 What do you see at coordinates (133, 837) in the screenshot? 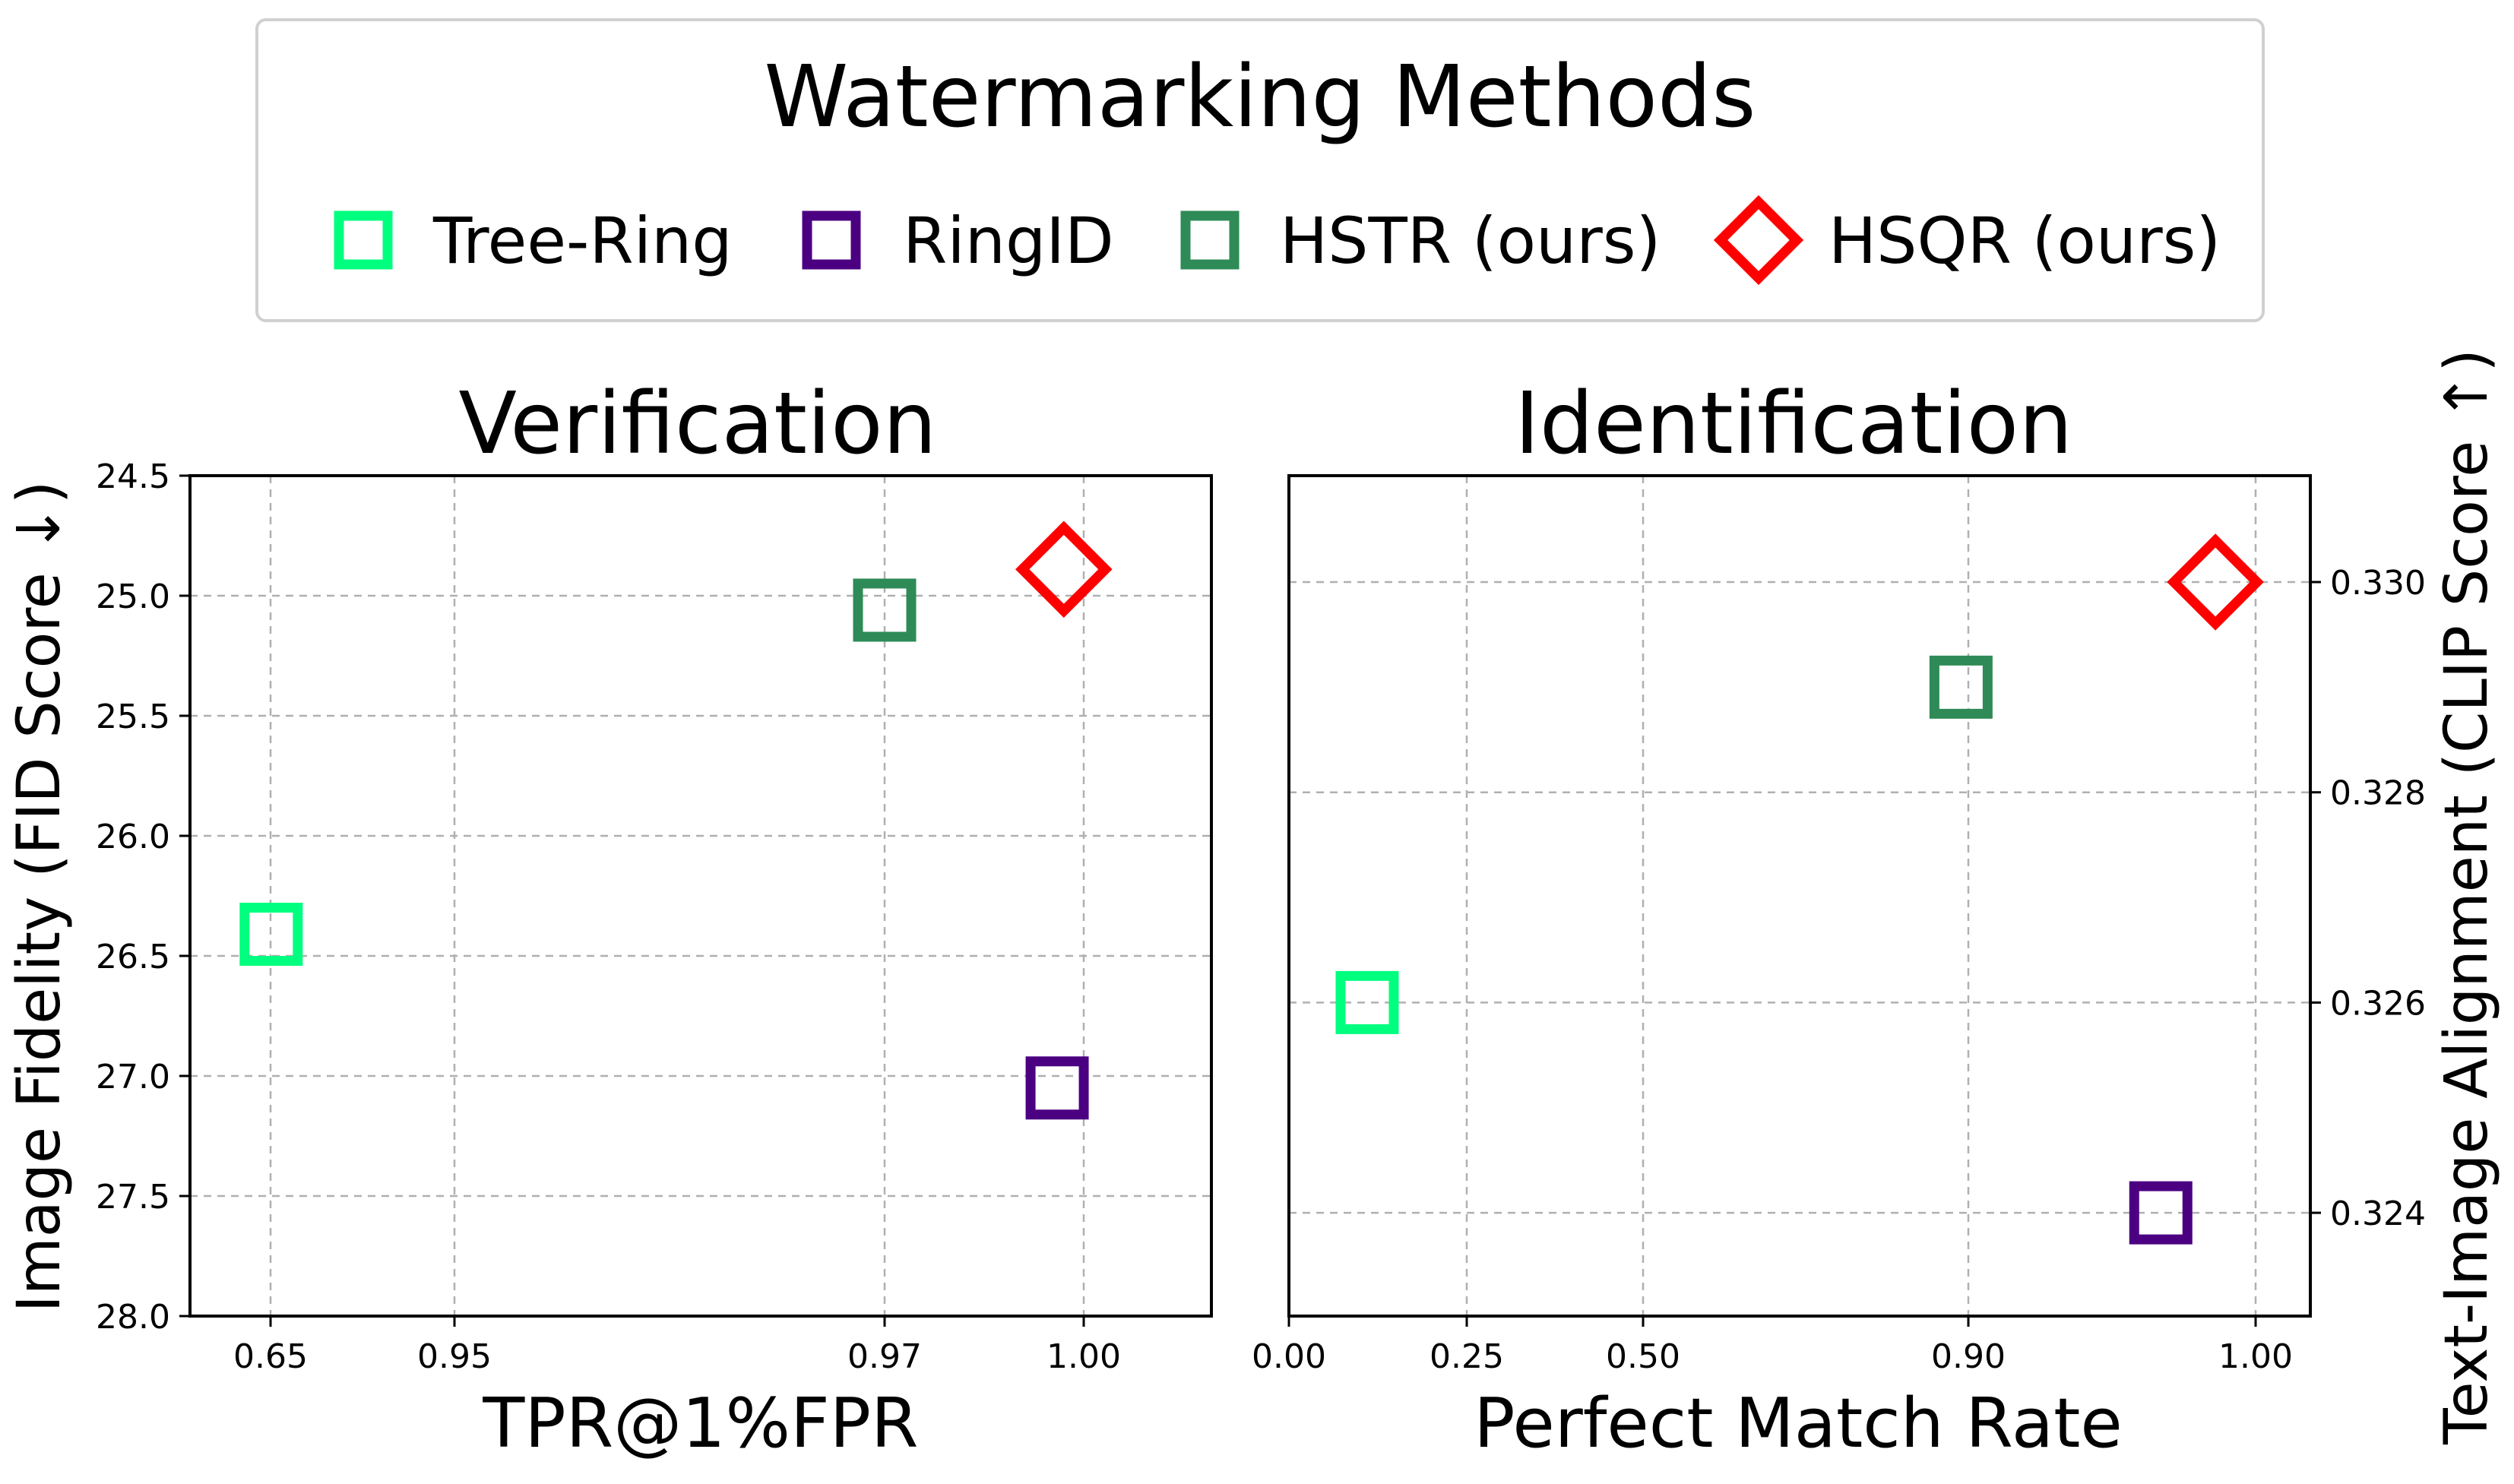
I see `verification-y-tick-label: 26.0` at bounding box center [133, 837].